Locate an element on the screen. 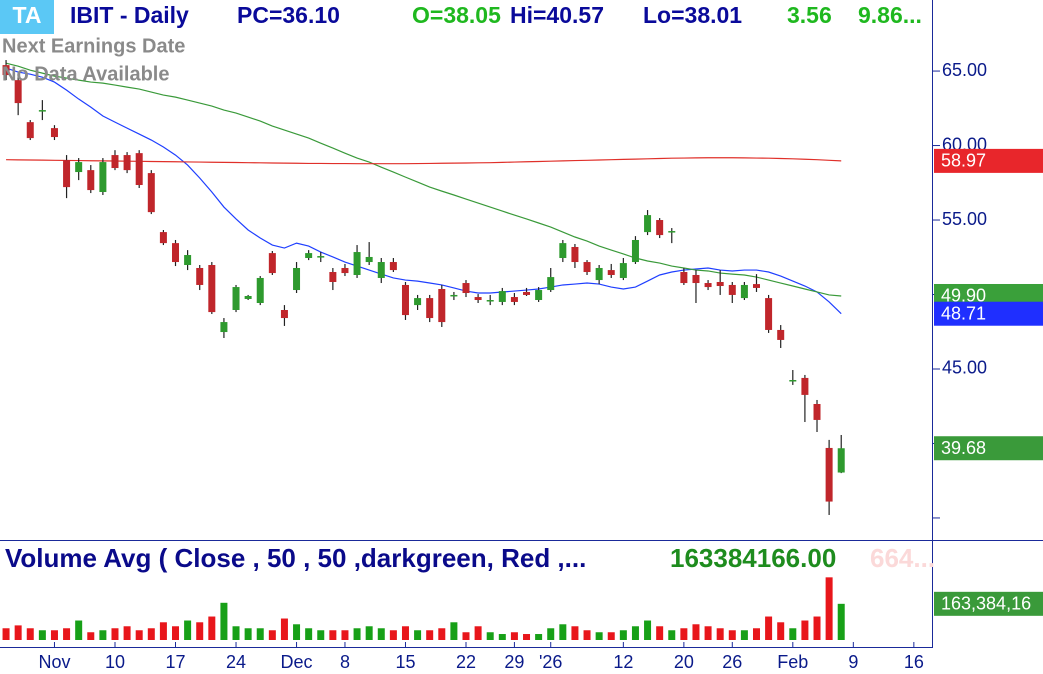 The height and width of the screenshot is (674, 1043). symbol: IBIT - Daily is located at coordinates (129, 15).